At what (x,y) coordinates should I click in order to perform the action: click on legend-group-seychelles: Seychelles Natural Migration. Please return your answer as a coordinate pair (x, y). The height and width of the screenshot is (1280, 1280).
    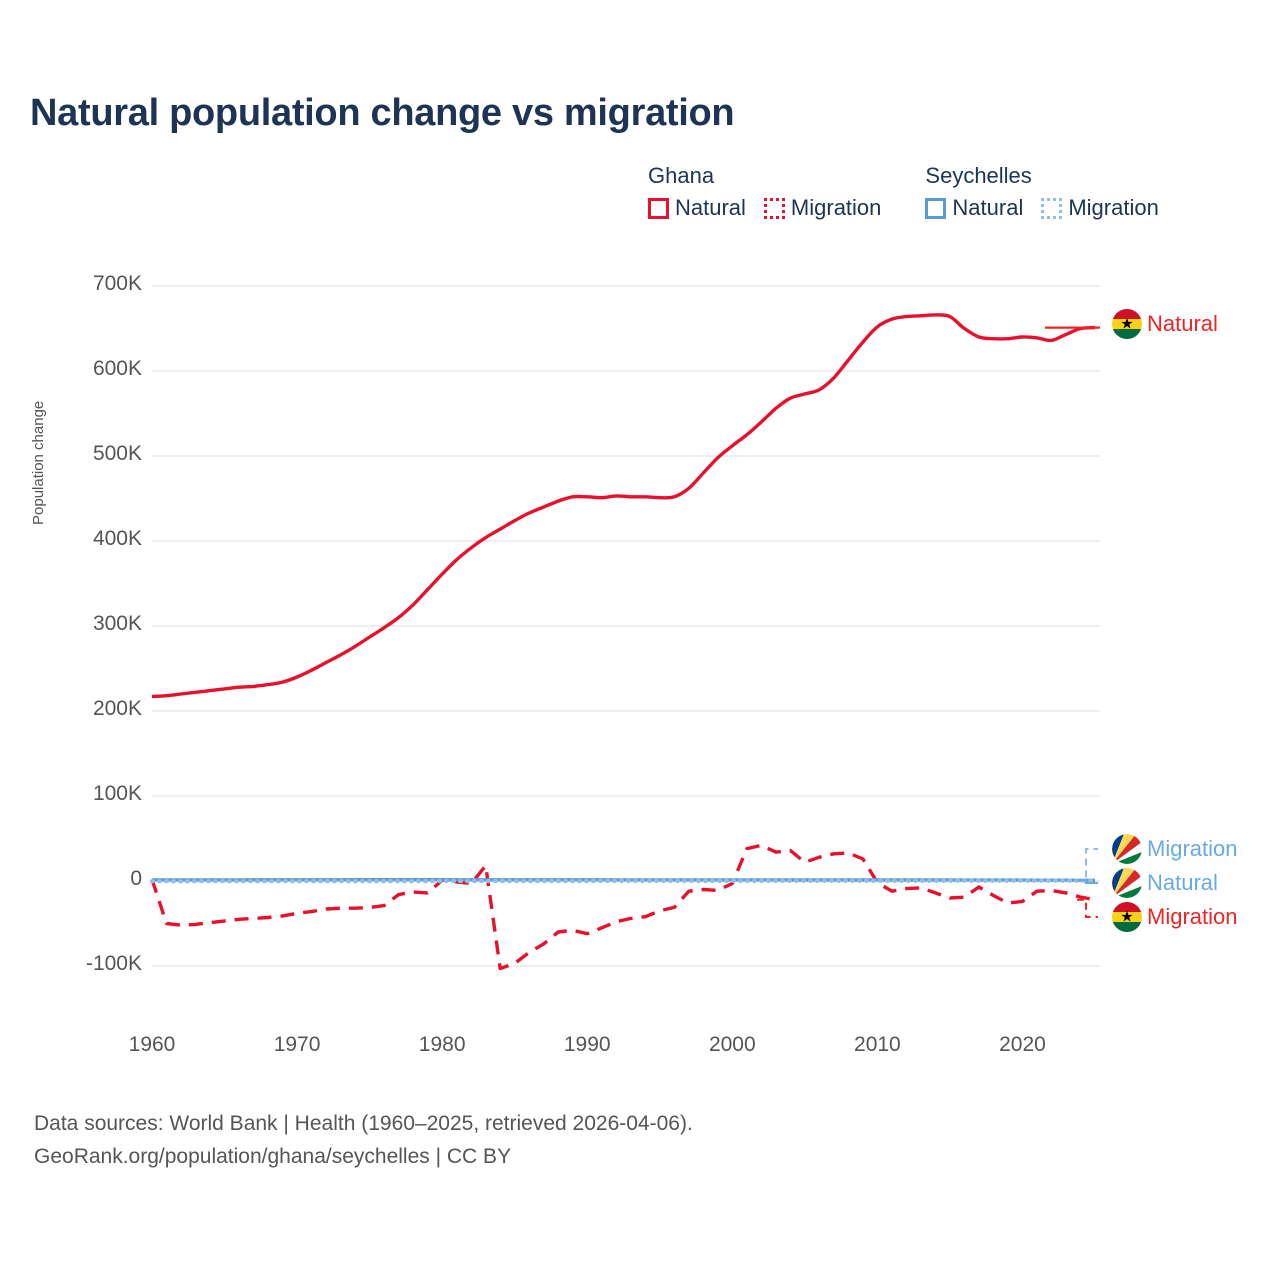
    Looking at the image, I should click on (1042, 192).